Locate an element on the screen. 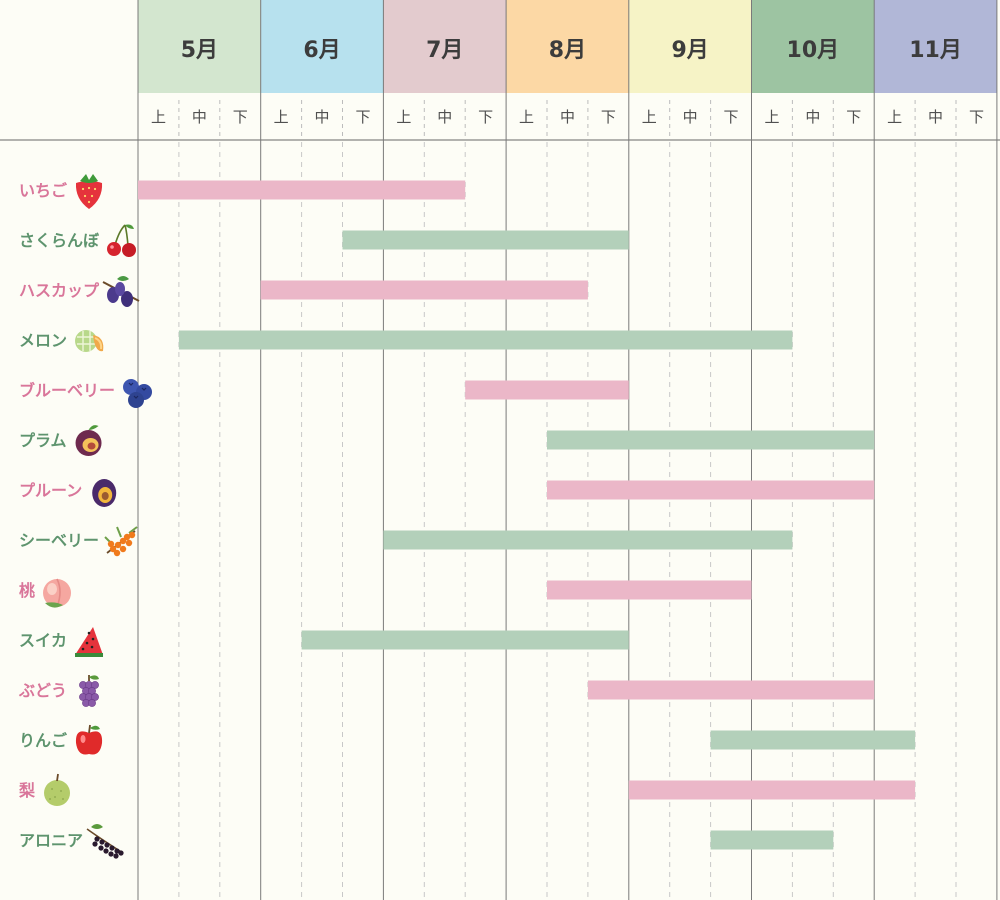  plum-icon is located at coordinates (88, 440).